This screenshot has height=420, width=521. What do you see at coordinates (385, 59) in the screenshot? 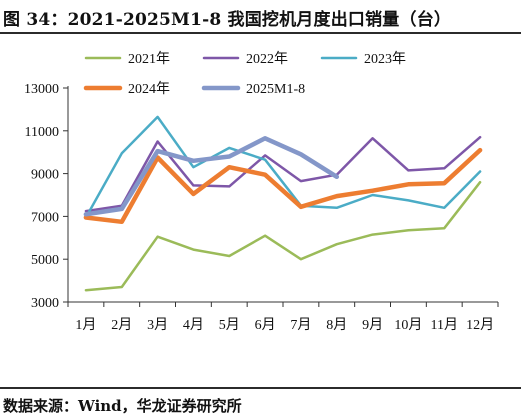
I see `legend-label: 2023年` at bounding box center [385, 59].